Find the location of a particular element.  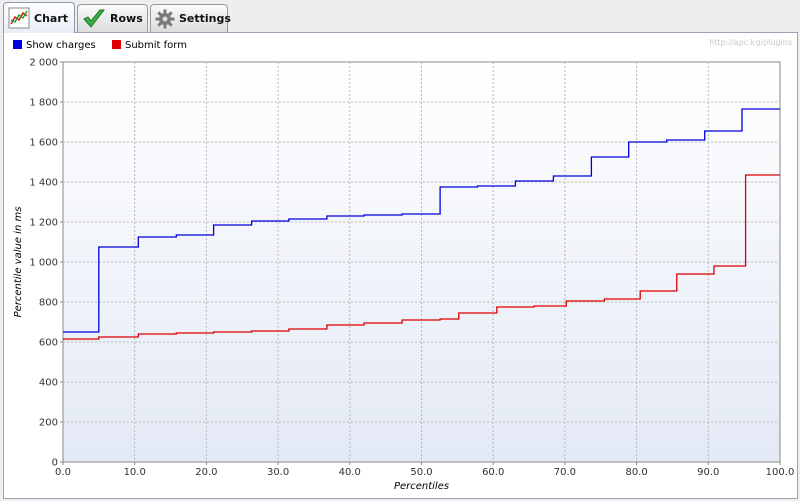

y-tick-label: 400 is located at coordinates (48, 383).